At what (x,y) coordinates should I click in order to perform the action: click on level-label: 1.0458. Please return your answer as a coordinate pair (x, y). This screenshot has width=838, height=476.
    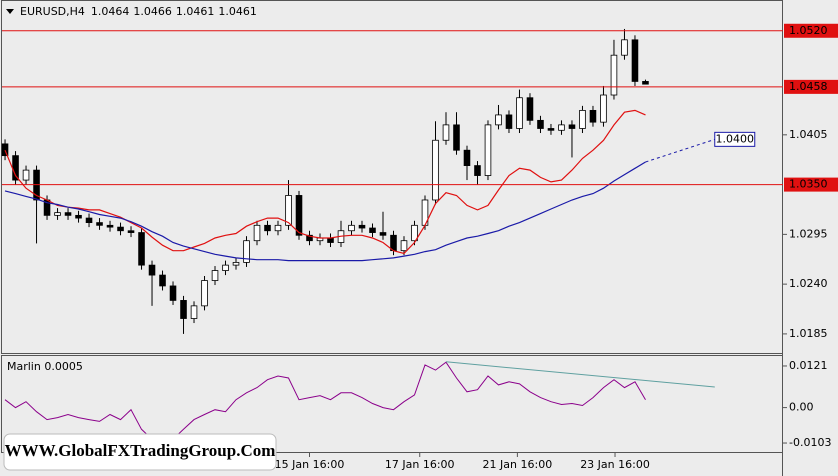
    Looking at the image, I should click on (808, 86).